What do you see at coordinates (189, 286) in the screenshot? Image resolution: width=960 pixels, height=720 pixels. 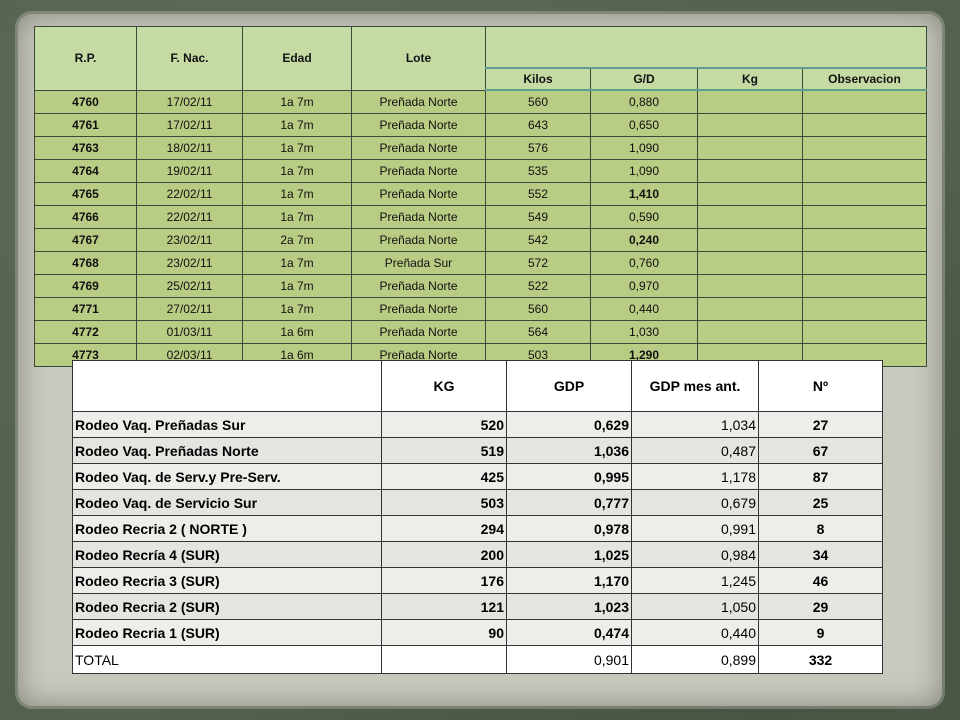 I see `cell-fnac: 25/02/11` at bounding box center [189, 286].